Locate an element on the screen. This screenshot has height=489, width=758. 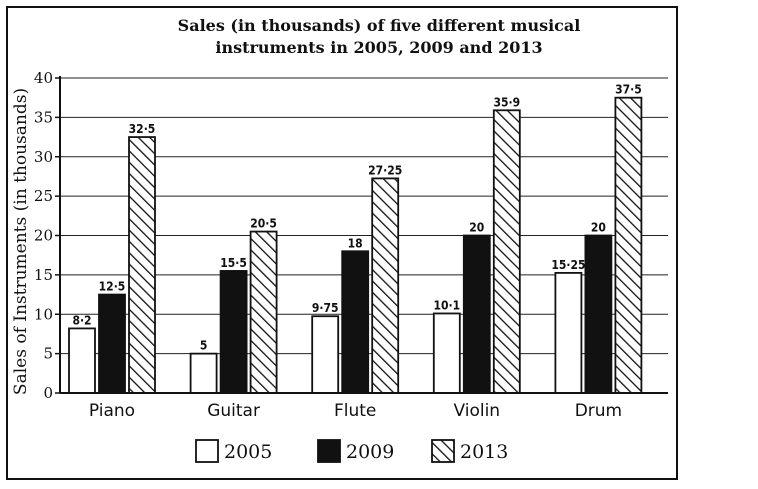
value-label-drum-2005: 15·25 is located at coordinates (568, 265).